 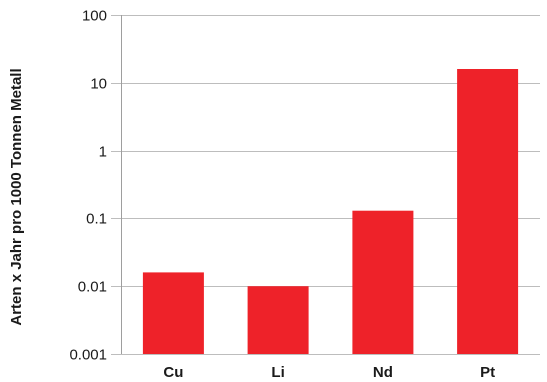 What do you see at coordinates (383, 372) in the screenshot?
I see `x-category-label: Nd` at bounding box center [383, 372].